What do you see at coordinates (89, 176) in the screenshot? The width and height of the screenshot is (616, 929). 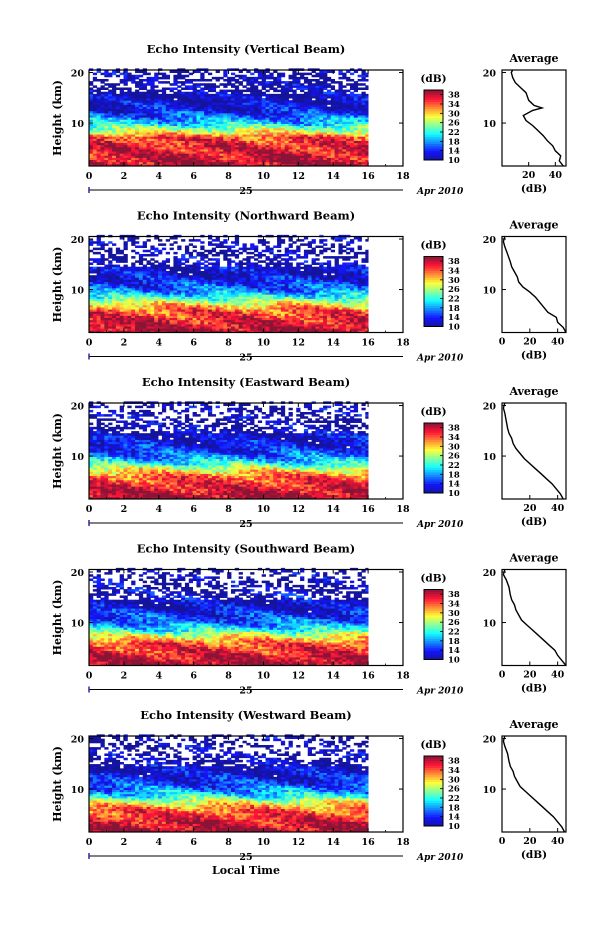 I see `x-tick-label: 0` at bounding box center [89, 176].